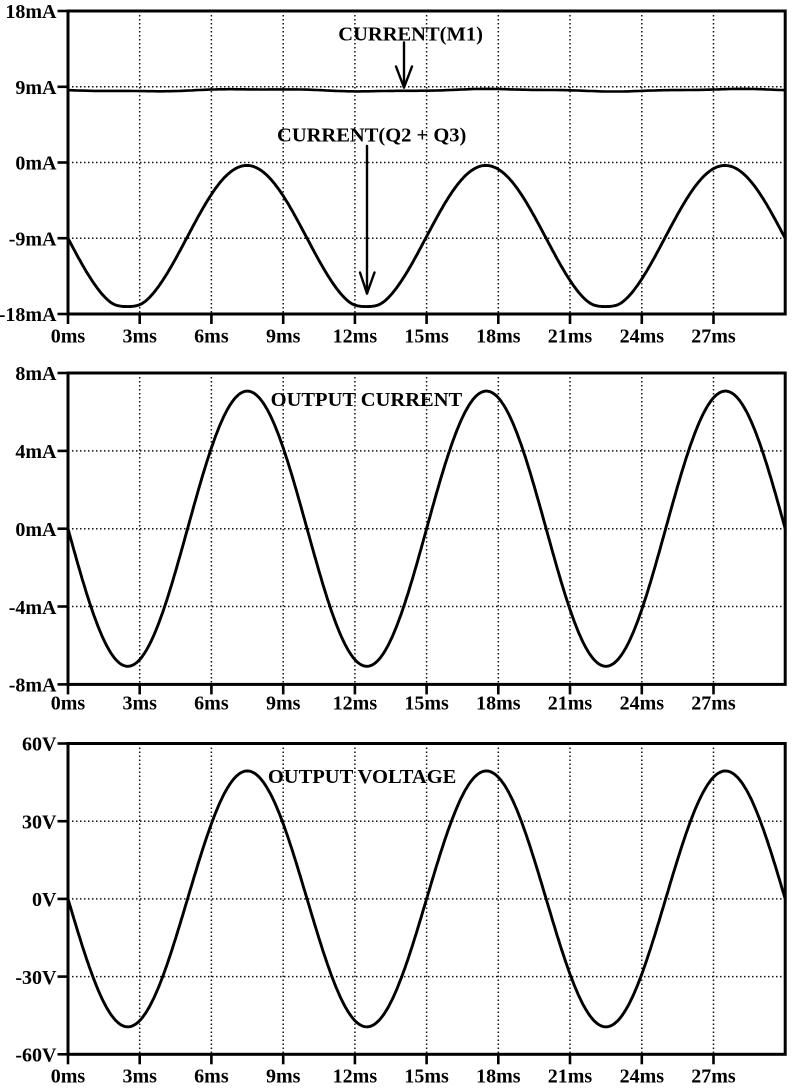  I want to click on svg-text: -8mA, so click(33, 686).